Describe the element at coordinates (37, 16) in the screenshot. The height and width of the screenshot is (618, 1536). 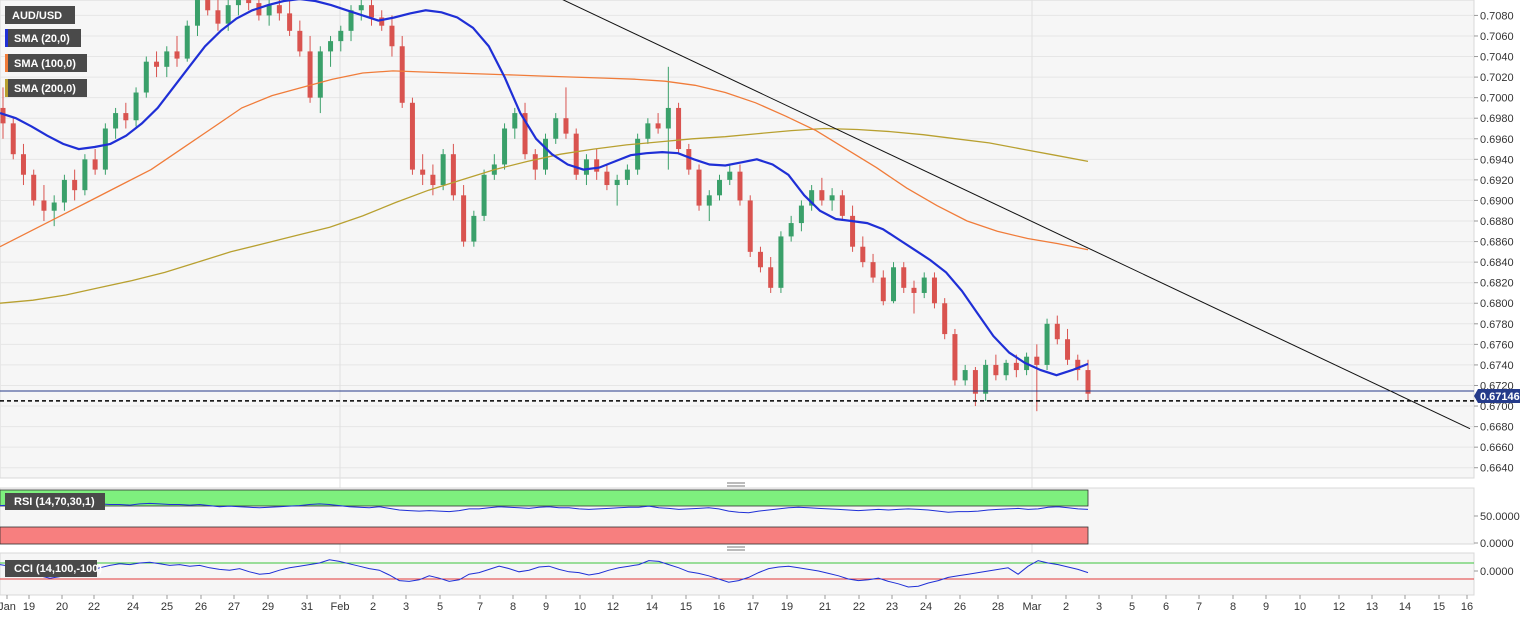
I see `symbol-label: AUD/USD` at that location.